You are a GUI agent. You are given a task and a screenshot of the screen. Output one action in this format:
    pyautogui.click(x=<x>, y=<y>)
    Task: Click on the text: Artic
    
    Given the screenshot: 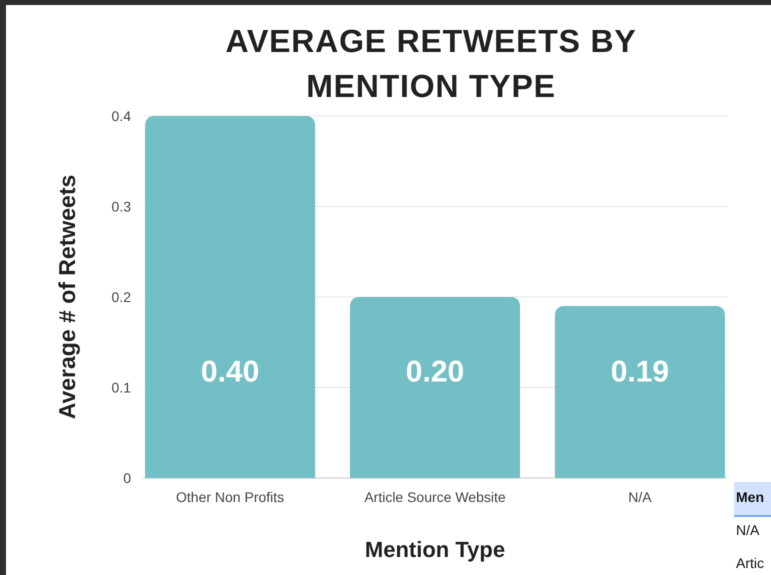 What is the action you would take?
    pyautogui.click(x=750, y=562)
    